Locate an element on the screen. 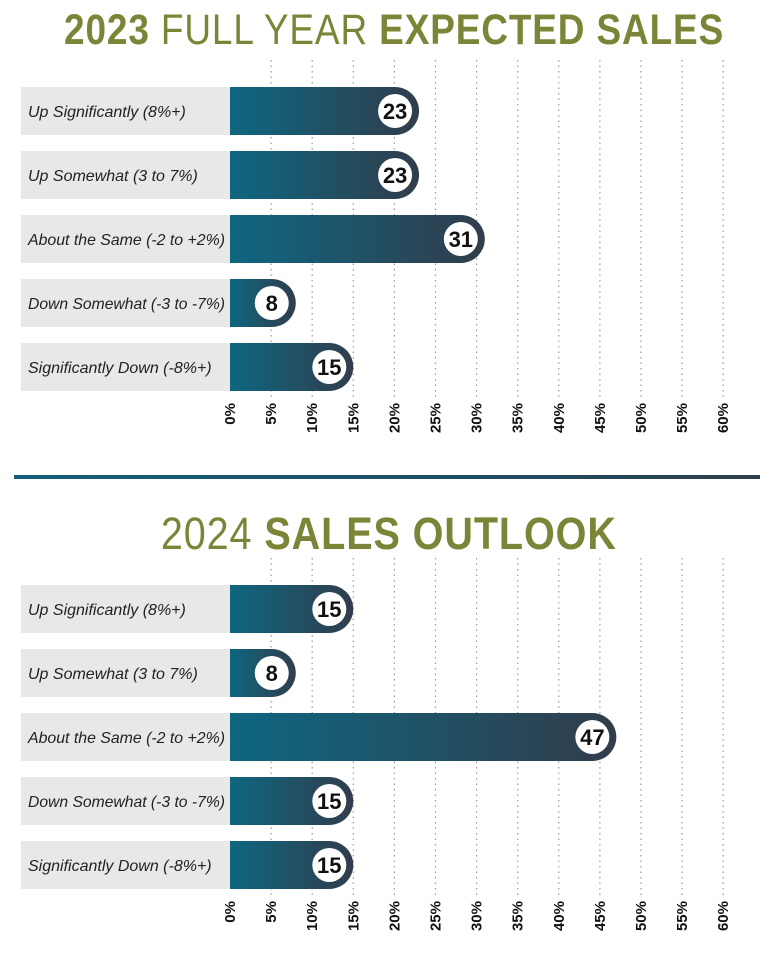  data-label: 31 is located at coordinates (461, 239).